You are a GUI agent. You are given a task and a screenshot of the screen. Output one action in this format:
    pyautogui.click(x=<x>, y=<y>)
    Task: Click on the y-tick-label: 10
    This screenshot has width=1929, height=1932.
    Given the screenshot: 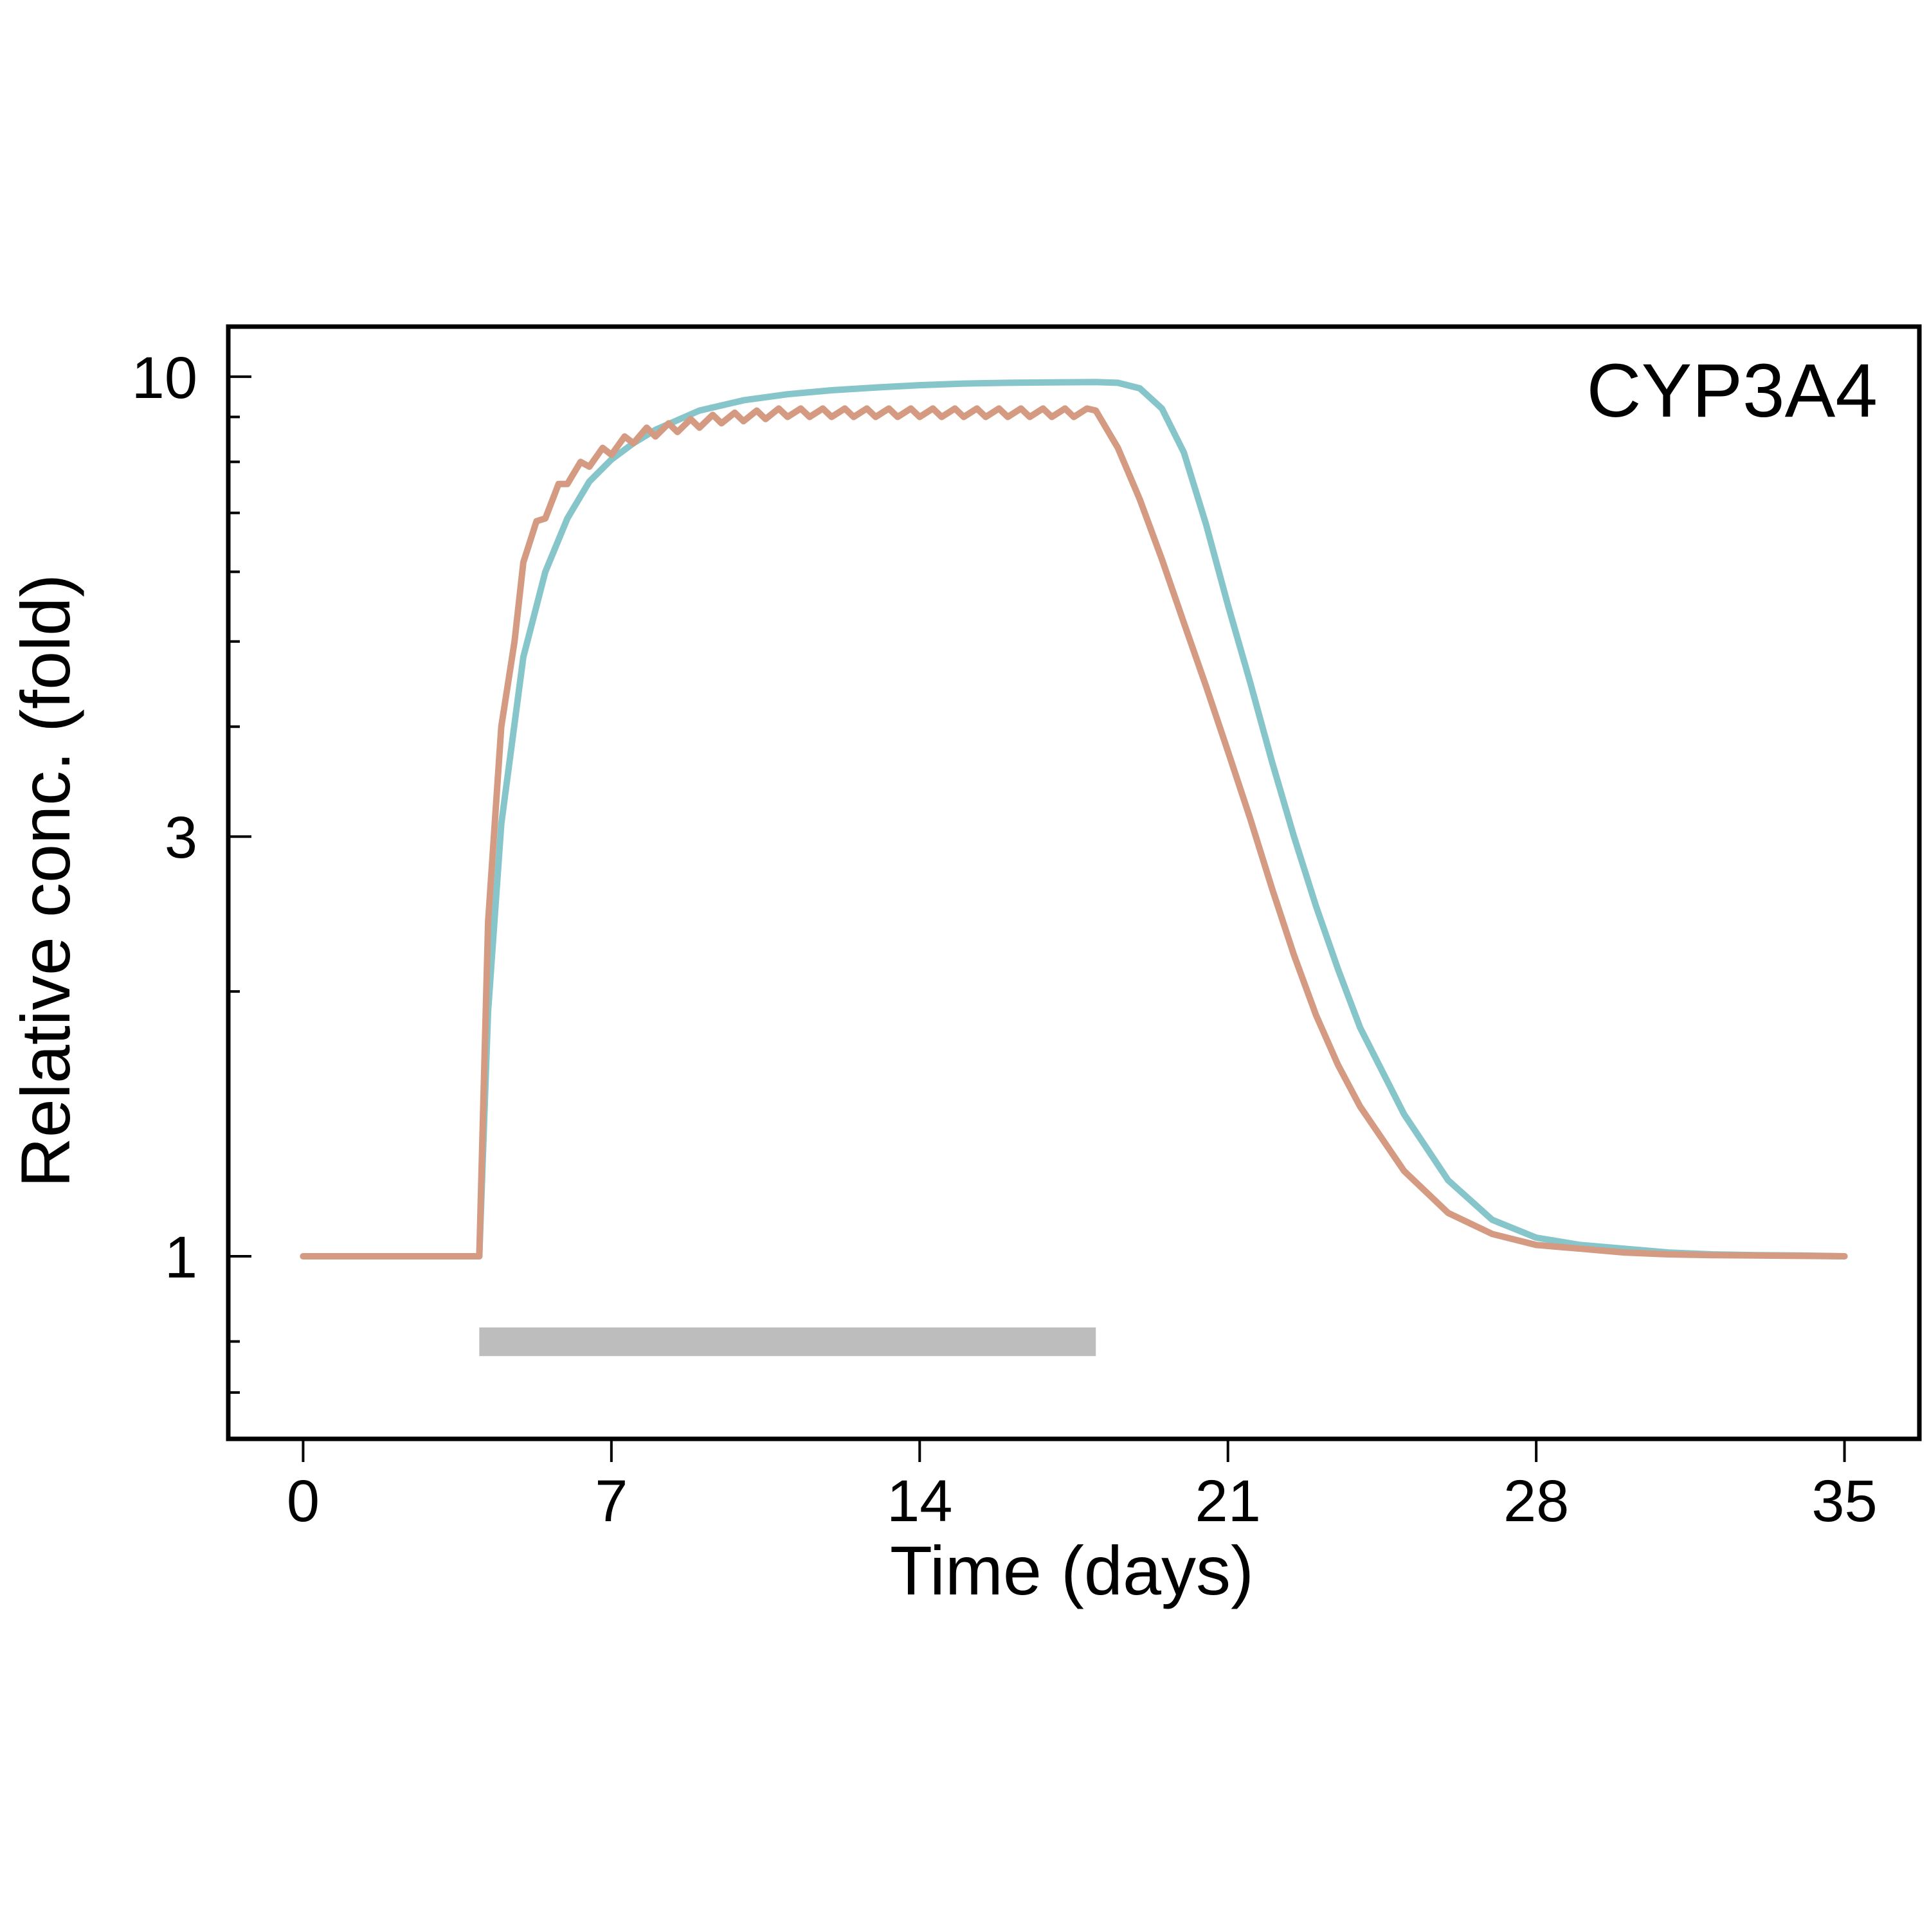 What is the action you would take?
    pyautogui.click(x=164, y=378)
    